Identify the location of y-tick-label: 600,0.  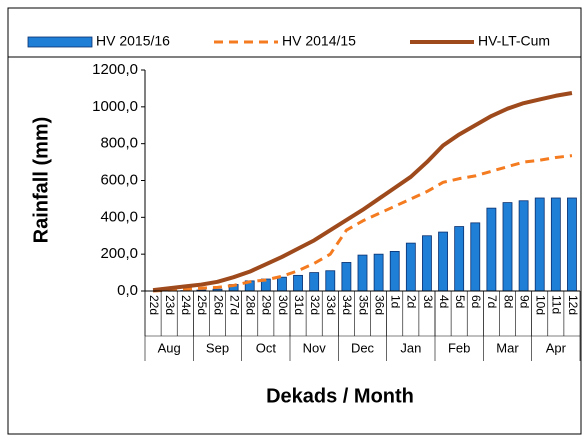
(119, 179).